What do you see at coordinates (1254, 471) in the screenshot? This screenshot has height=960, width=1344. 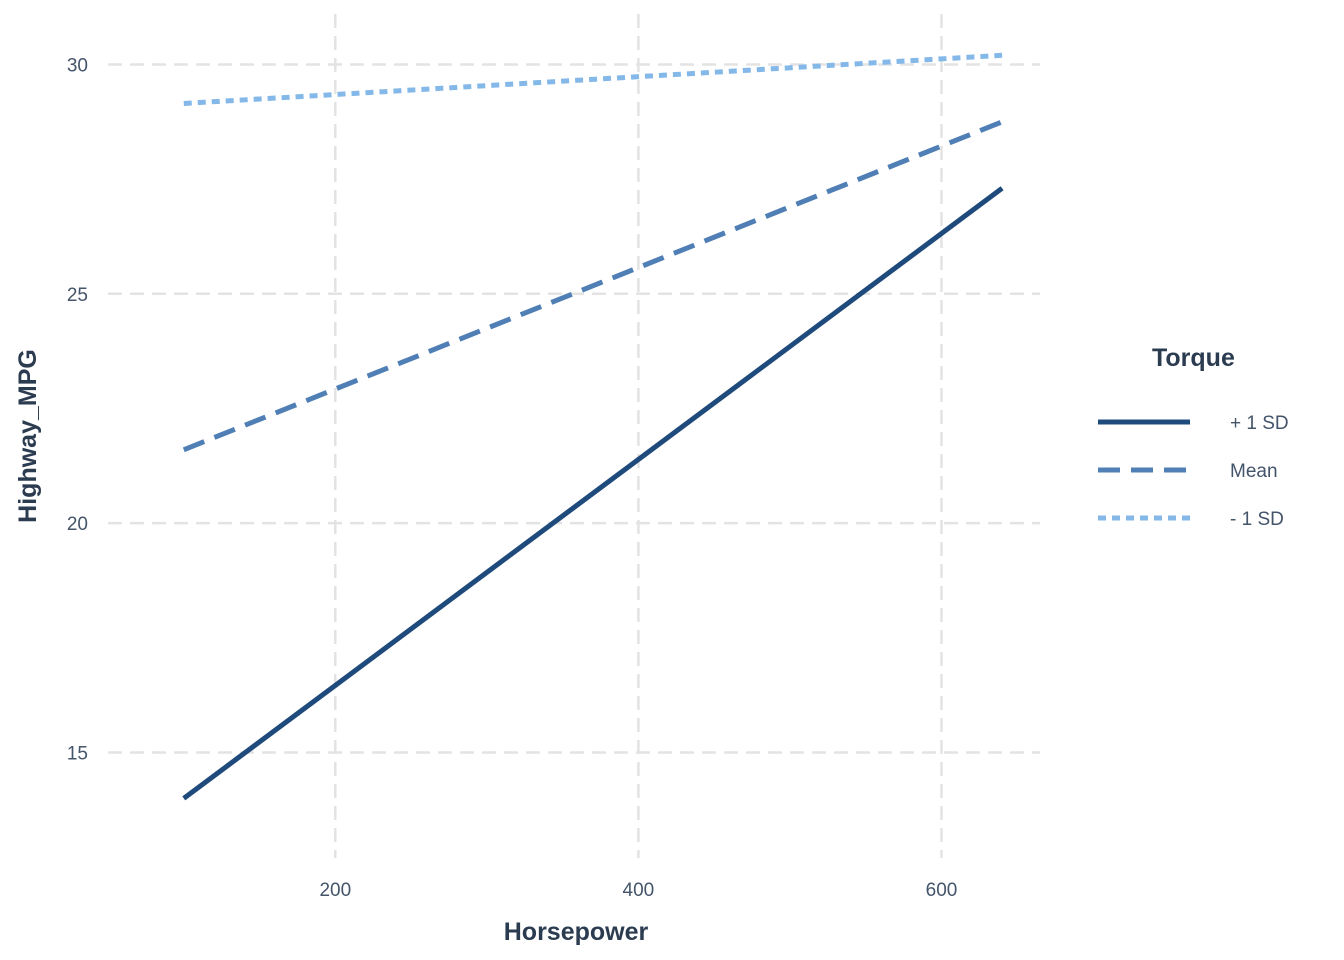 I see `legend-label-2: Mean` at bounding box center [1254, 471].